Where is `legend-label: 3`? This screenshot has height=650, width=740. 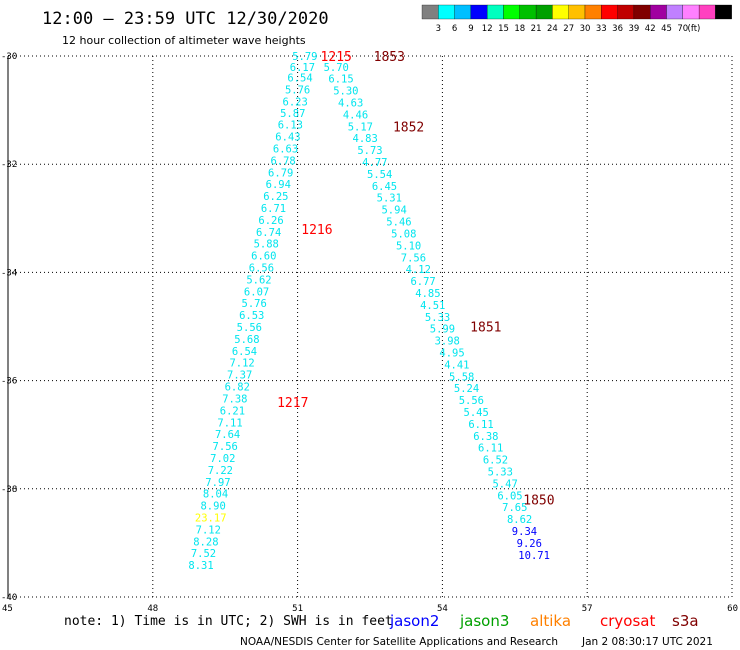 legend-label: 3 is located at coordinates (438, 29).